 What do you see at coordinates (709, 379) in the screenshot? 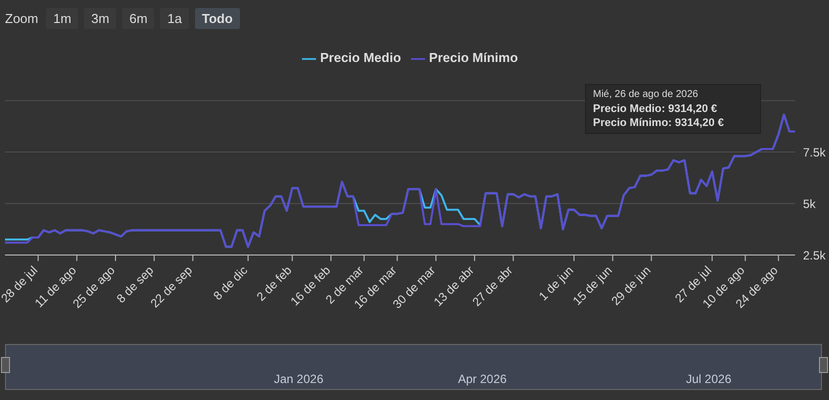
I see `text: Jul 2026` at bounding box center [709, 379].